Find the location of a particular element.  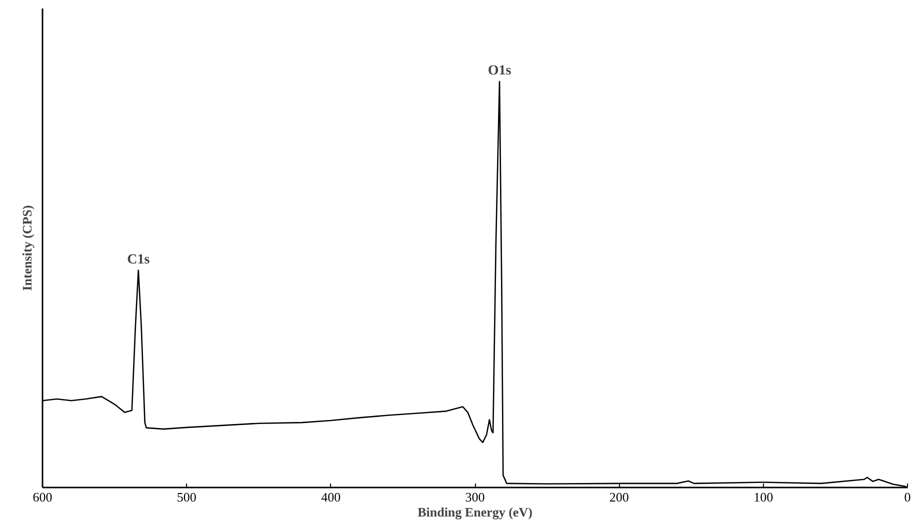

x-tick-label: 600 is located at coordinates (42, 497).